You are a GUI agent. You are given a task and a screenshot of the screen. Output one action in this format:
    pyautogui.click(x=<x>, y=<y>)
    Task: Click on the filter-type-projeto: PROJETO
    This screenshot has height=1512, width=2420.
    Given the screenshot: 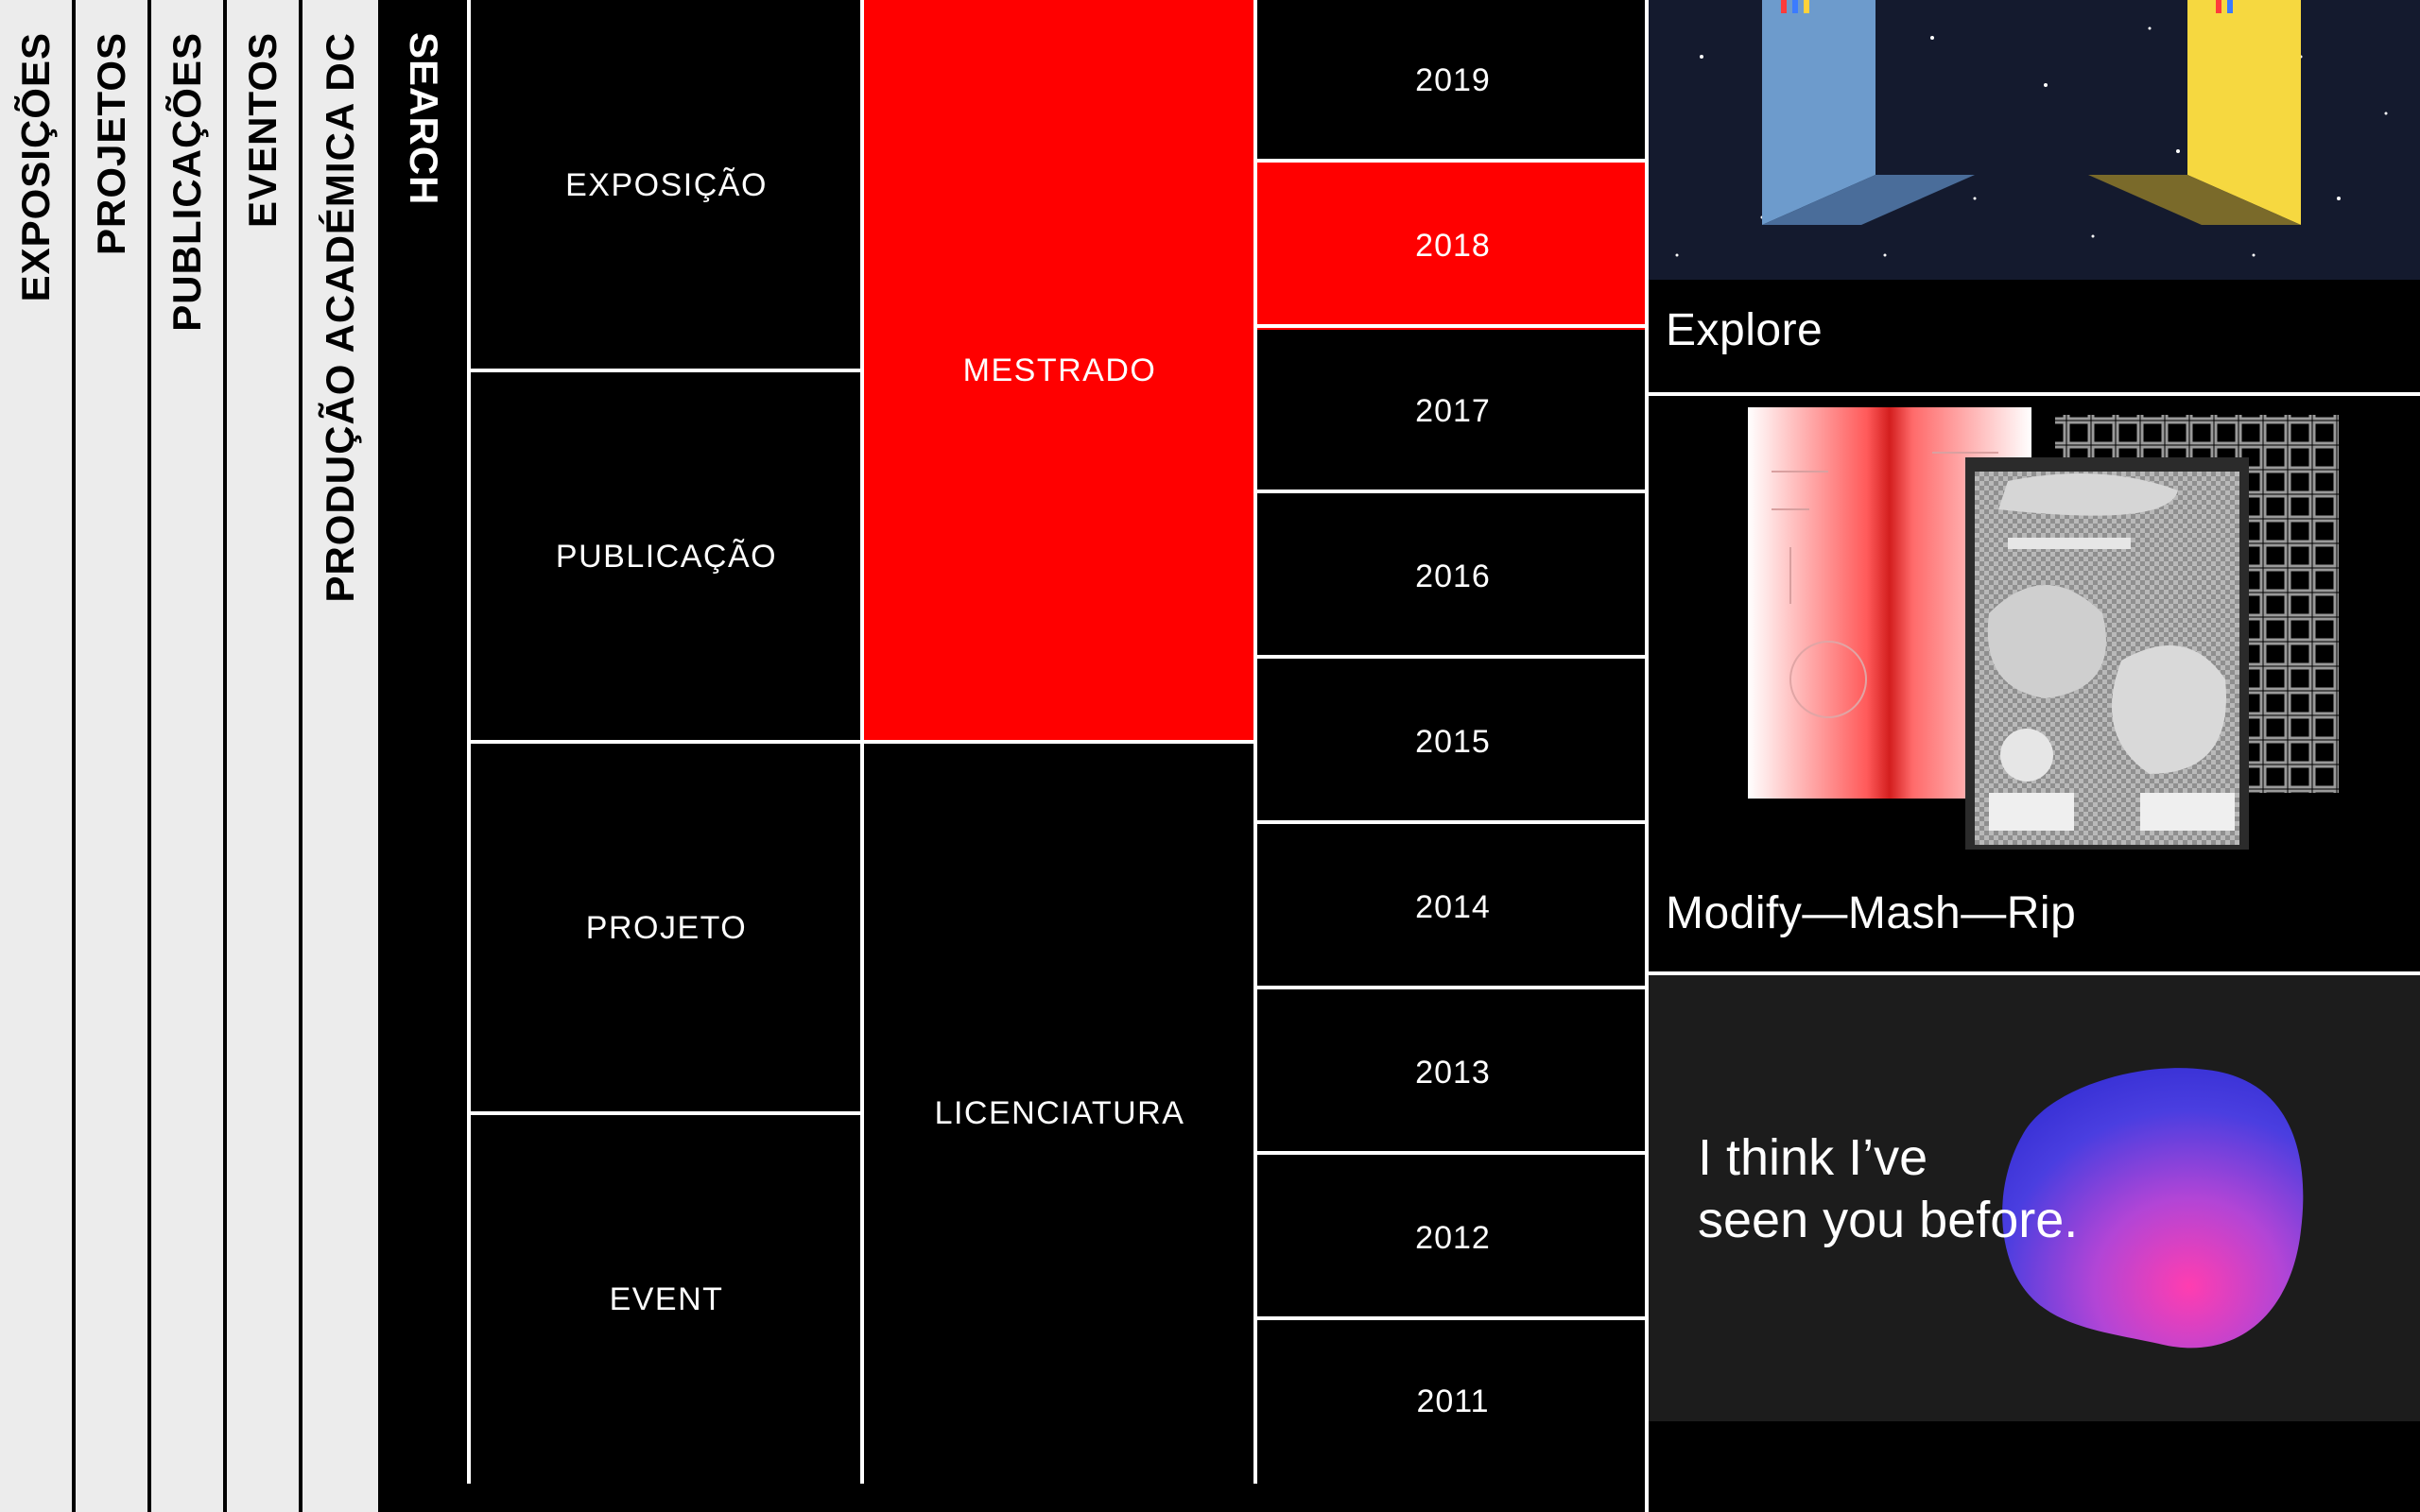 What is the action you would take?
    pyautogui.click(x=666, y=926)
    